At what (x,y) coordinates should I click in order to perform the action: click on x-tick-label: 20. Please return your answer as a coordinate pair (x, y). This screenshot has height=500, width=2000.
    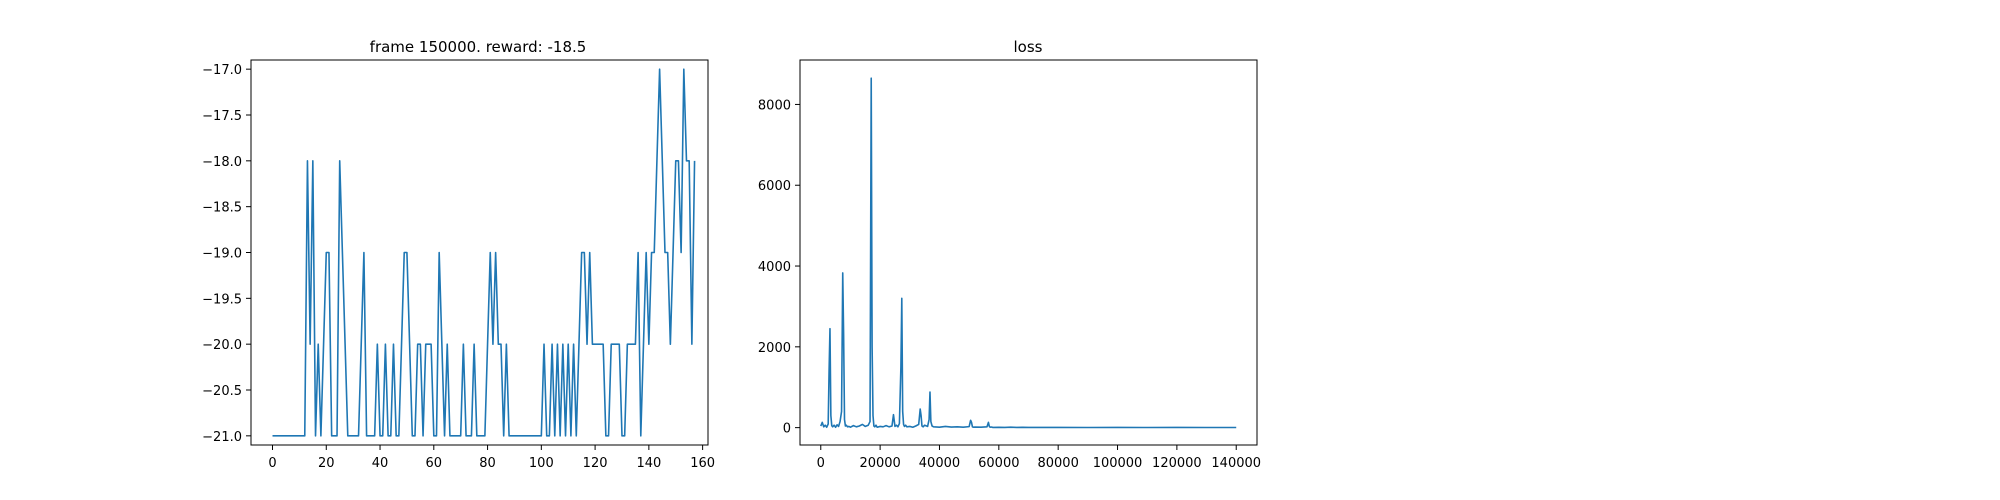
    Looking at the image, I should click on (326, 463).